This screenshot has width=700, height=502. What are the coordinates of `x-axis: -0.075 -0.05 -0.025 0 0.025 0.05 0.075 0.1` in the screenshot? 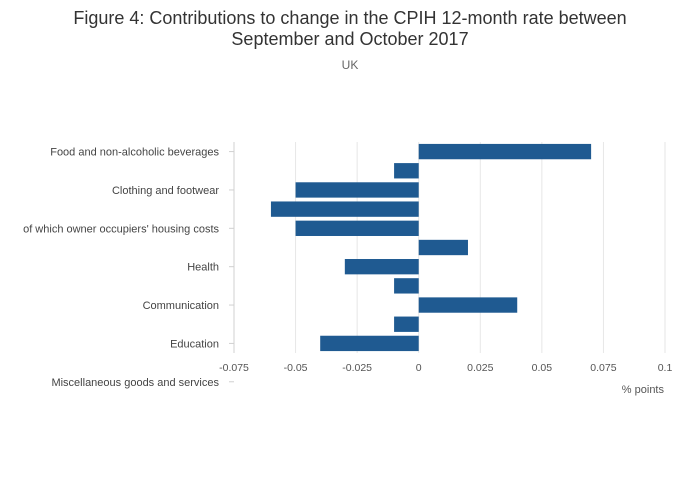 It's located at (445, 368).